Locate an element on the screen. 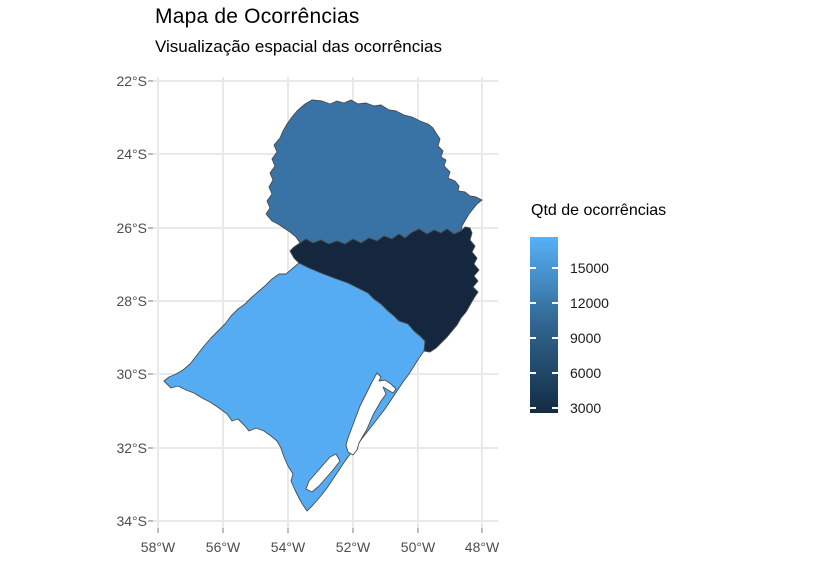 Image resolution: width=829 pixels, height=571 pixels. page-subtitle: Visualização espacial das ocorrências is located at coordinates (298, 46).